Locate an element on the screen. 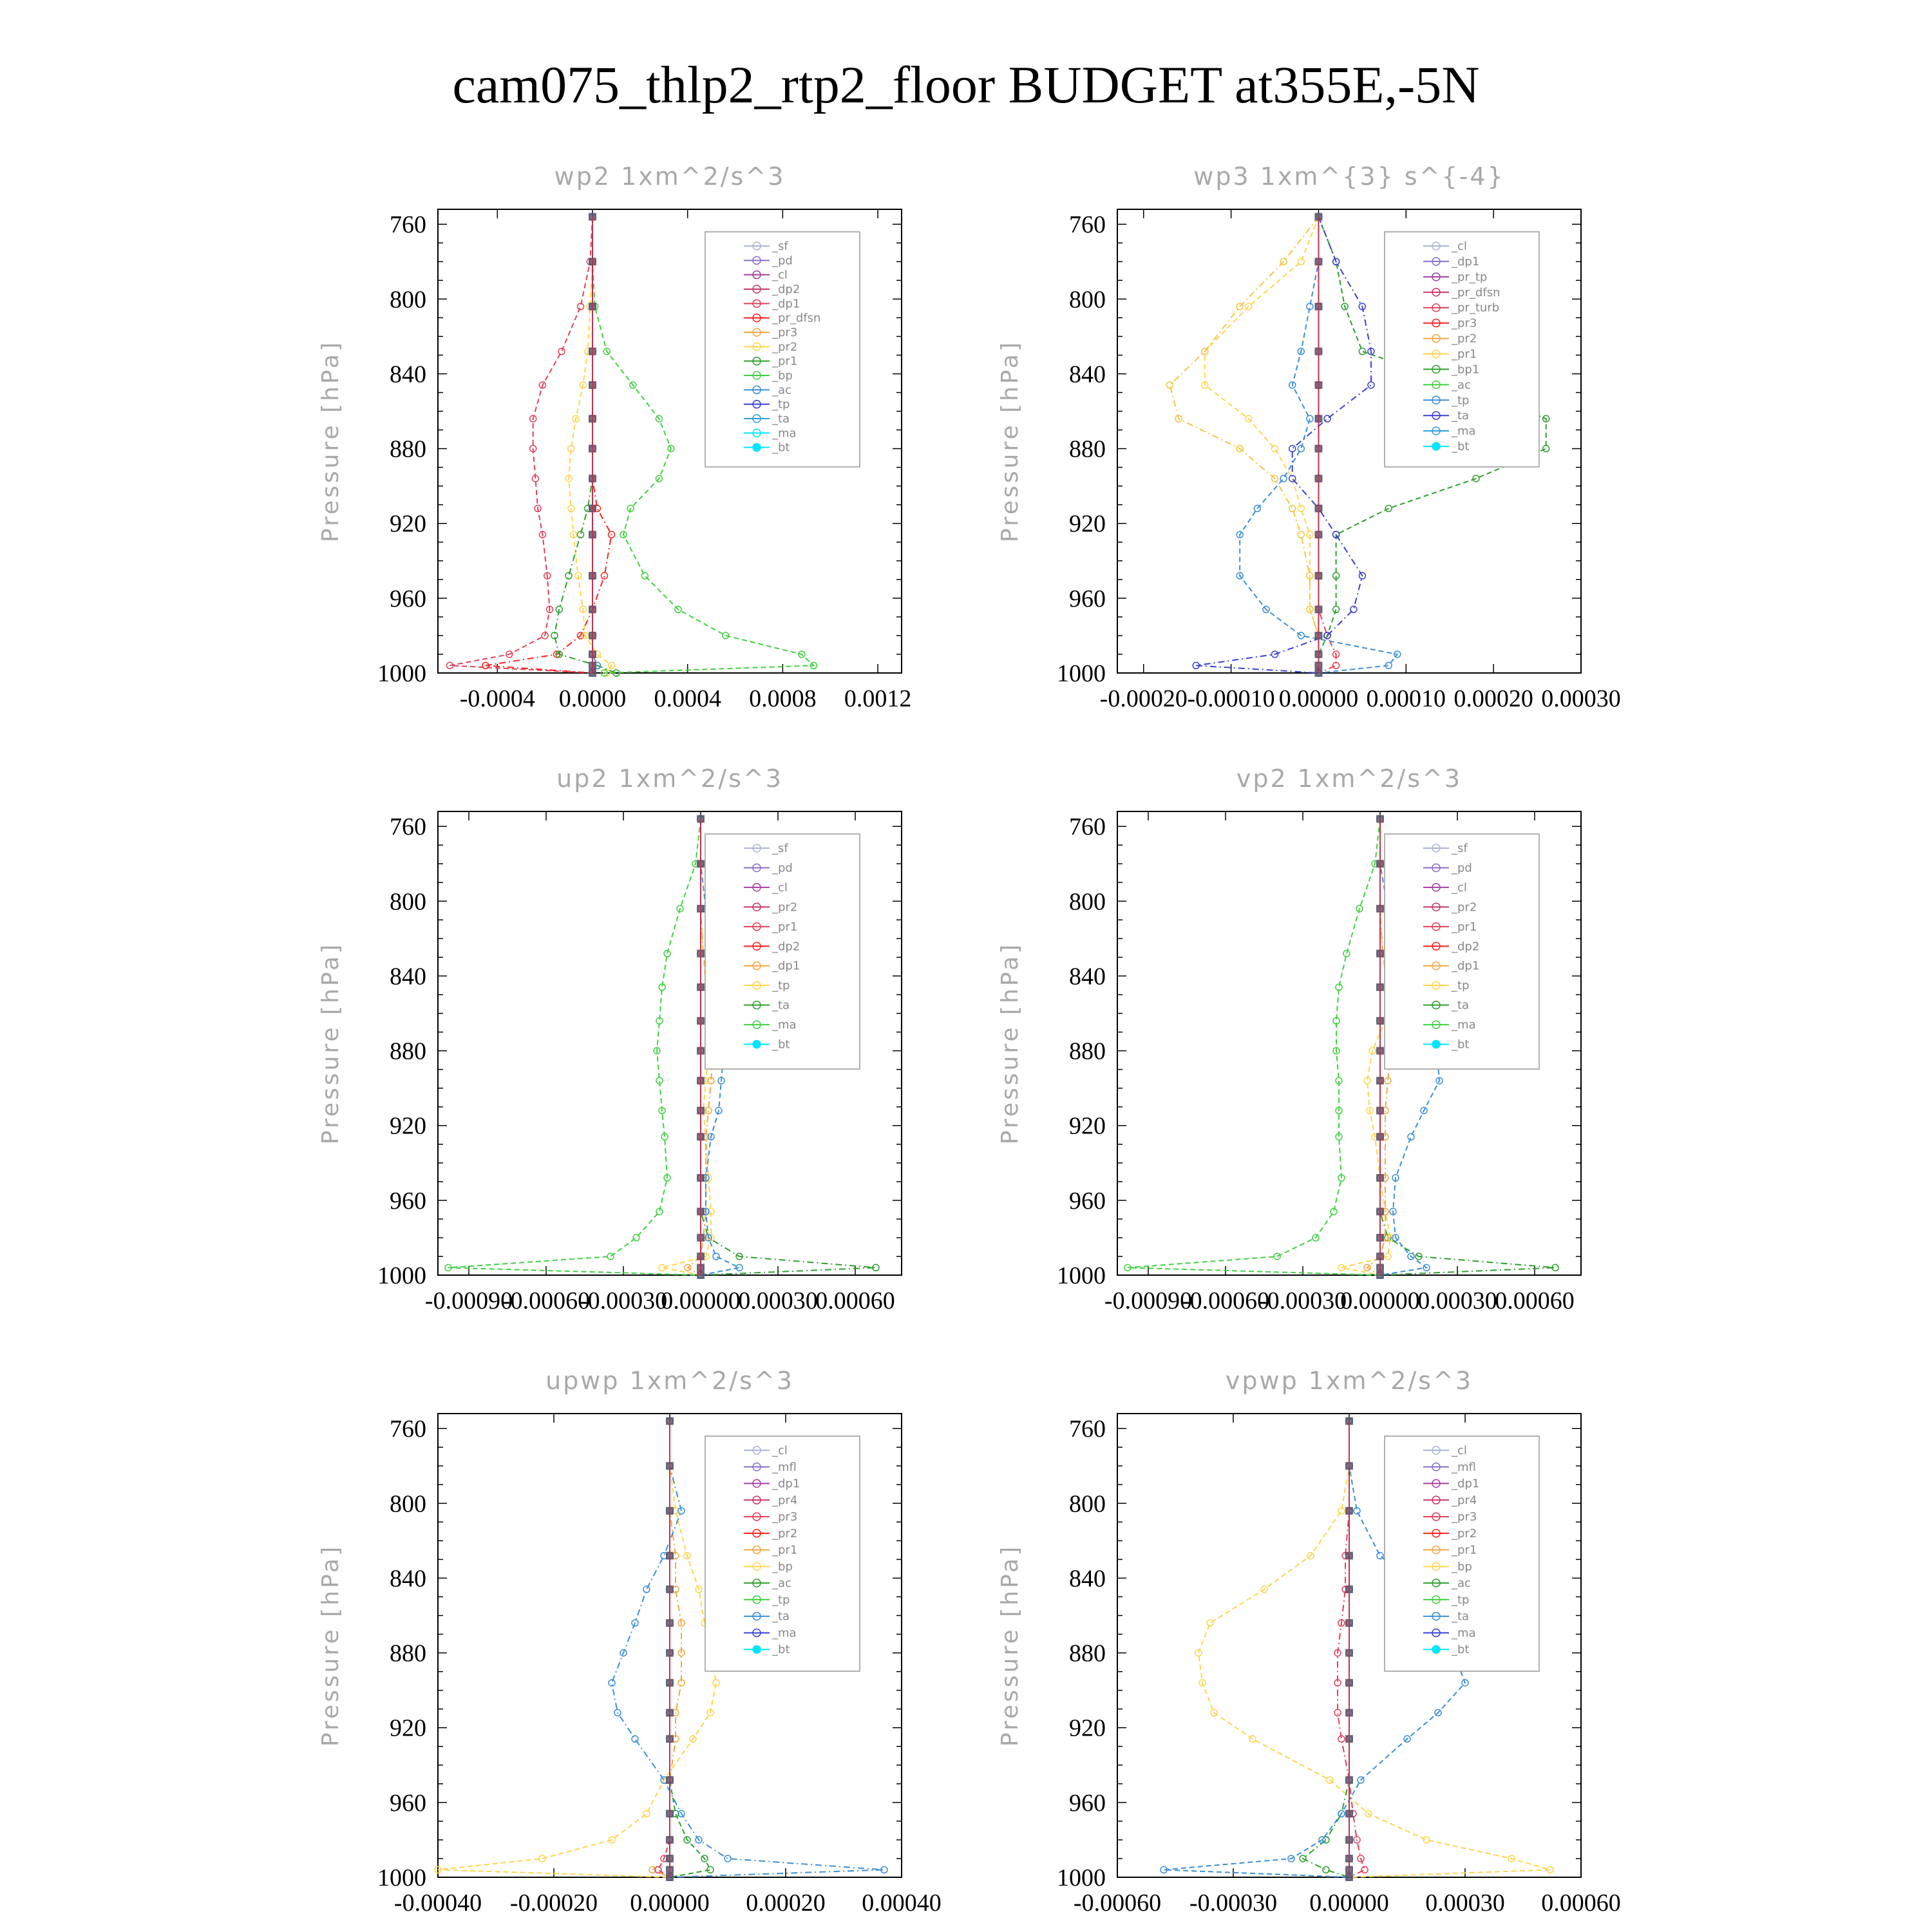 The width and height of the screenshot is (1932, 1932). x-tick-label: -0.00060 is located at coordinates (1225, 1300).